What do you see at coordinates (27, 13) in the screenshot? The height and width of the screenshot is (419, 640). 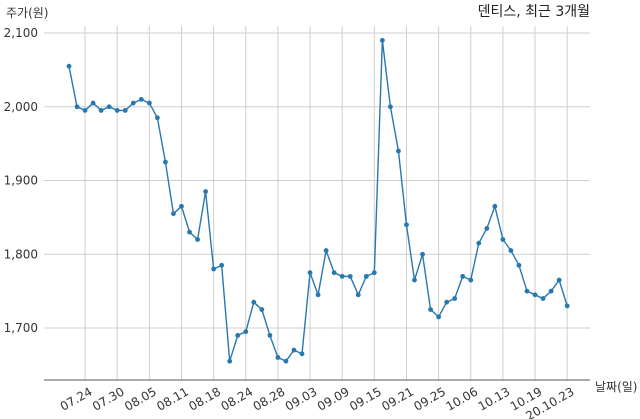 I see `y-axis-title: 주가(원)` at bounding box center [27, 13].